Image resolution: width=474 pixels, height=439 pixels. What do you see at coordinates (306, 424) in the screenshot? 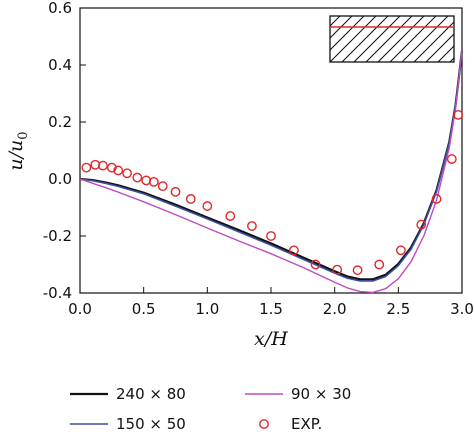
I see `legend-label: EXP.` at bounding box center [306, 424].